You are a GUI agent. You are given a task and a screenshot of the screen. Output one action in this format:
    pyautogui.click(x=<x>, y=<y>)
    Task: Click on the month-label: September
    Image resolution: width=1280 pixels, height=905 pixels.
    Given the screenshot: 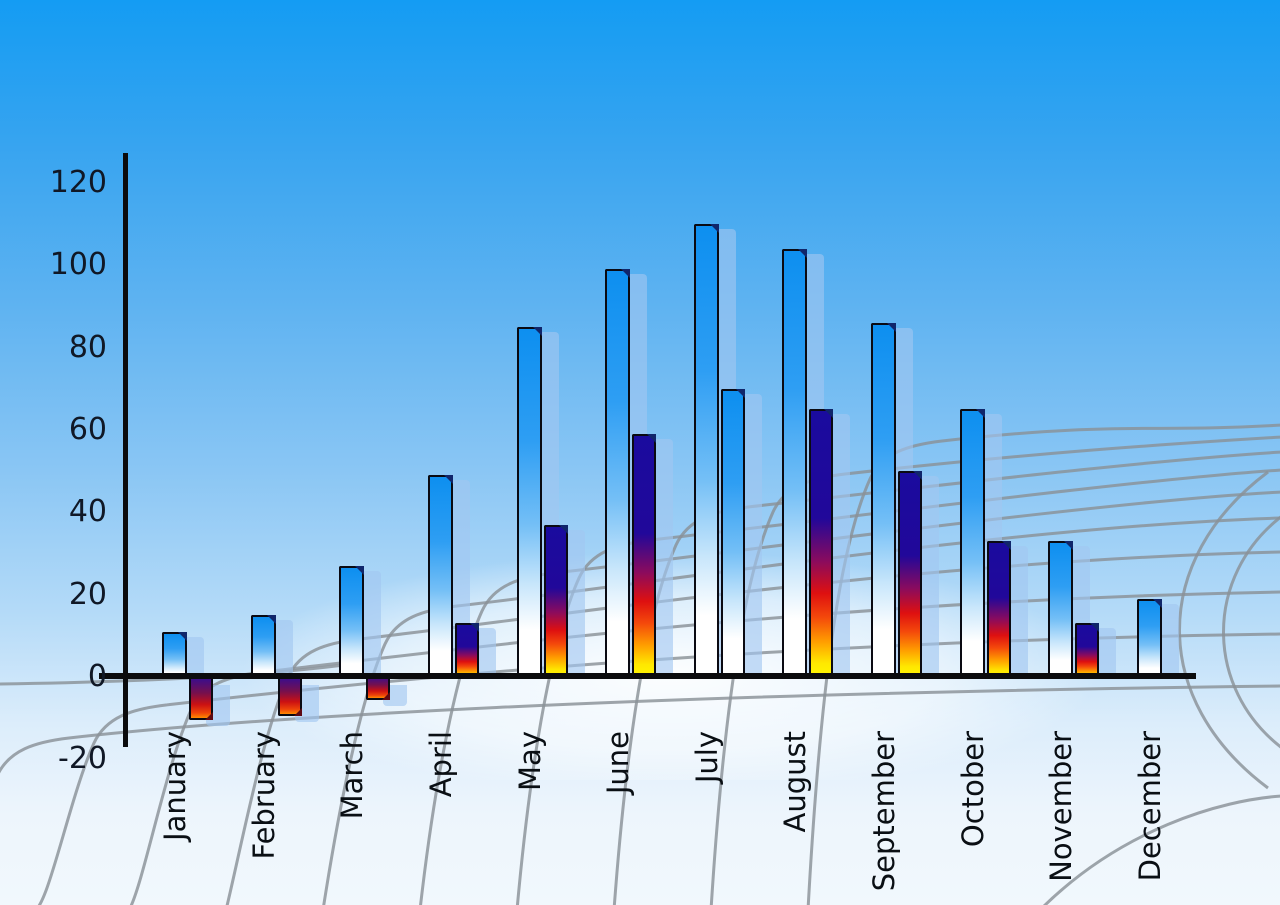 What is the action you would take?
    pyautogui.click(x=884, y=811)
    